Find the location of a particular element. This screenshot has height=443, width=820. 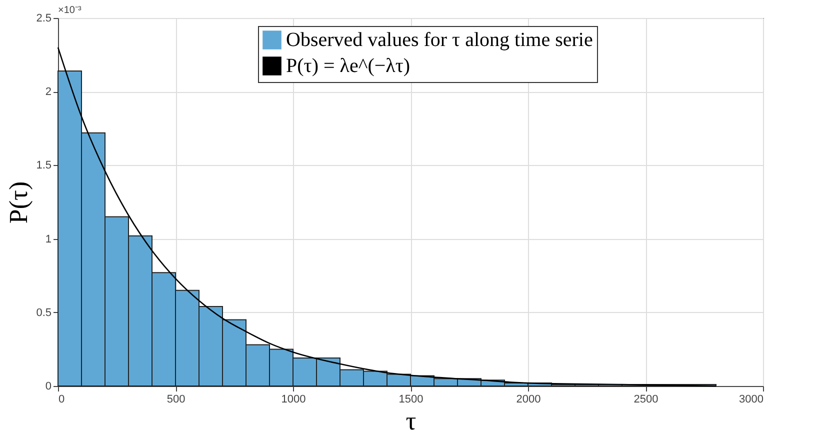

x-tick-label: 500 is located at coordinates (176, 400).